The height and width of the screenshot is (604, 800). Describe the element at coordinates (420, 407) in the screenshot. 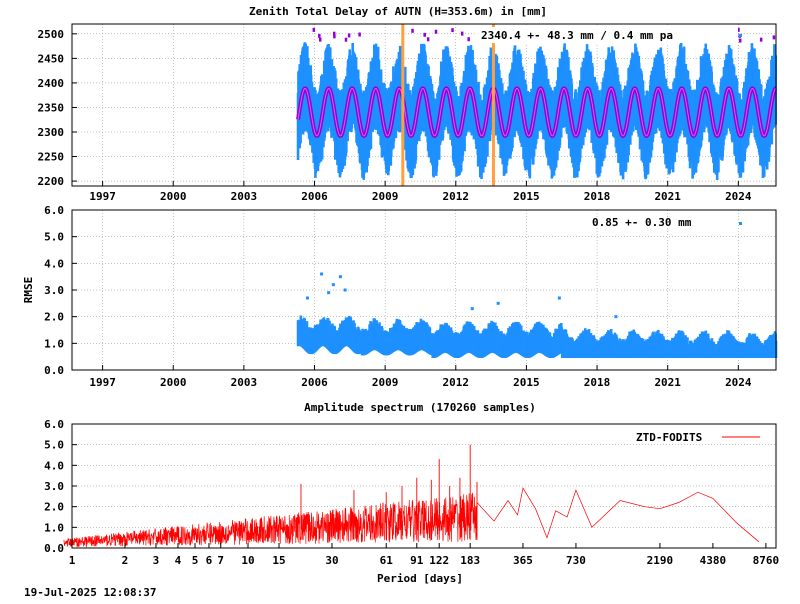

I see `spectrum-title: Amplitude spectrum (170260 samples)` at that location.